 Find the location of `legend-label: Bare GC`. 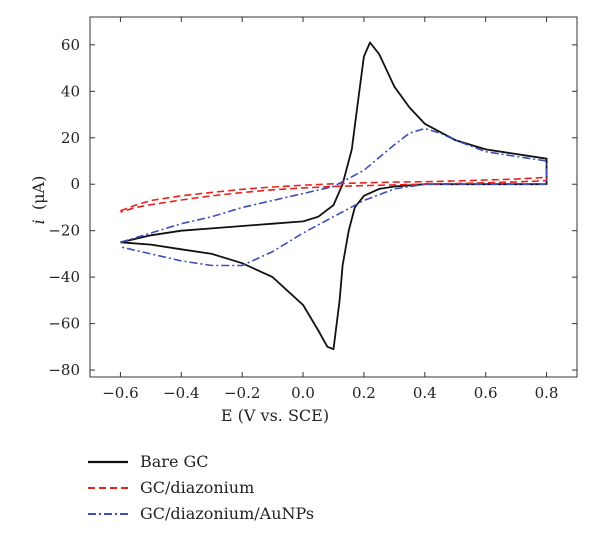

legend-label: Bare GC is located at coordinates (174, 461).